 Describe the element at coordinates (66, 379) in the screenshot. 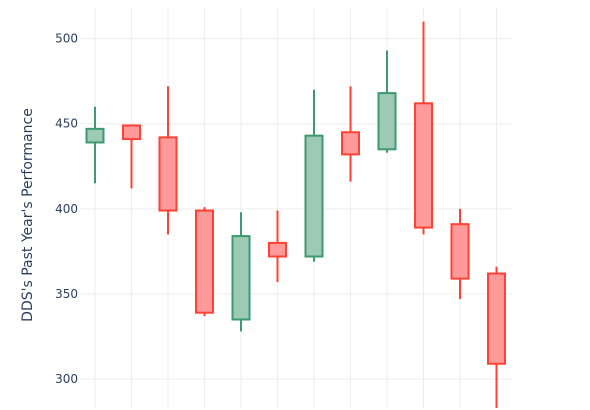

I see `y-tick-label: 300` at that location.